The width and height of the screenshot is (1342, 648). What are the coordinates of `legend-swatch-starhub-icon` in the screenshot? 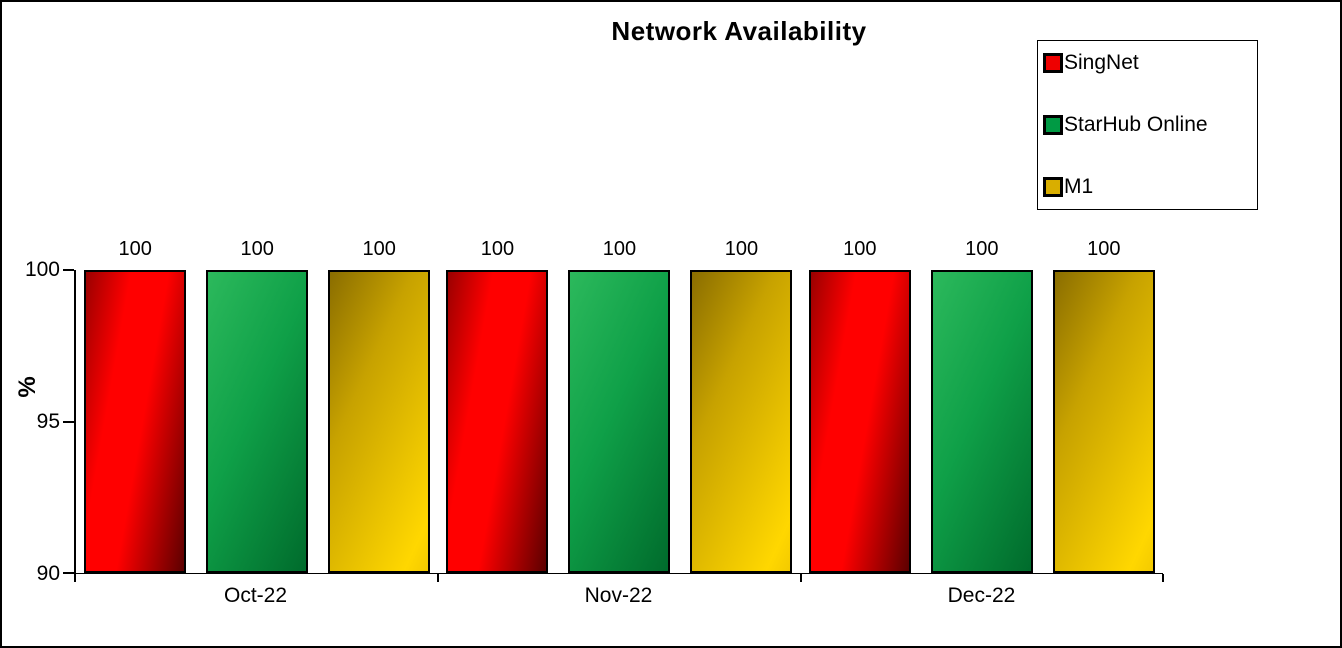 It's located at (1053, 125).